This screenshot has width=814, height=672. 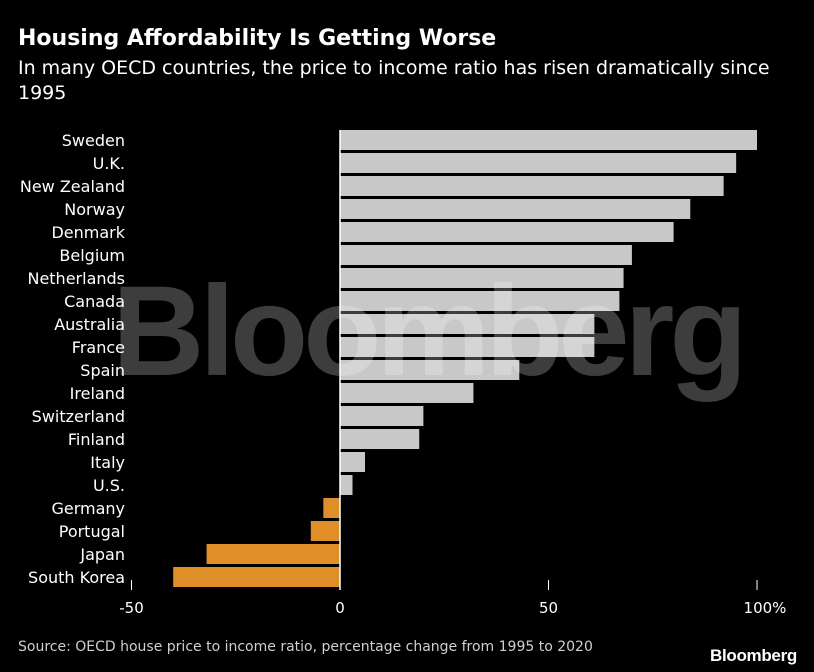 What do you see at coordinates (340, 608) in the screenshot?
I see `x-tick-label: 0` at bounding box center [340, 608].